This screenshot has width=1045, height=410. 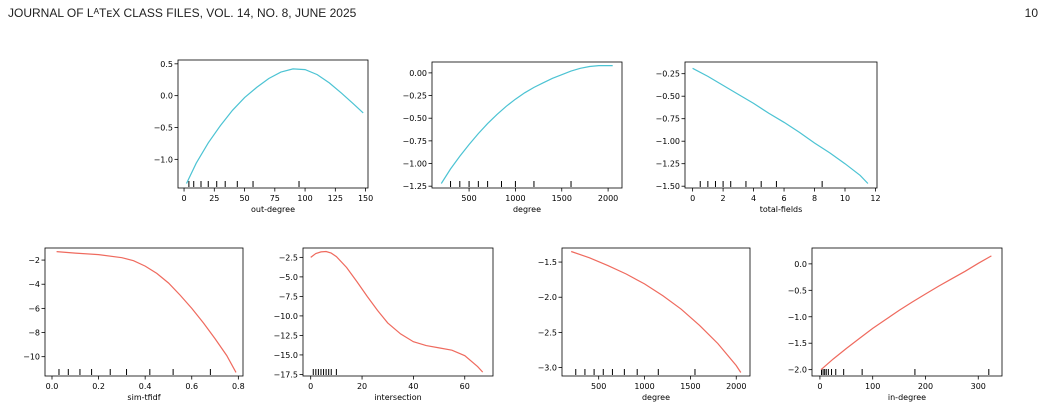 What do you see at coordinates (273, 209) in the screenshot?
I see `x-axis-label: out-degree` at bounding box center [273, 209].